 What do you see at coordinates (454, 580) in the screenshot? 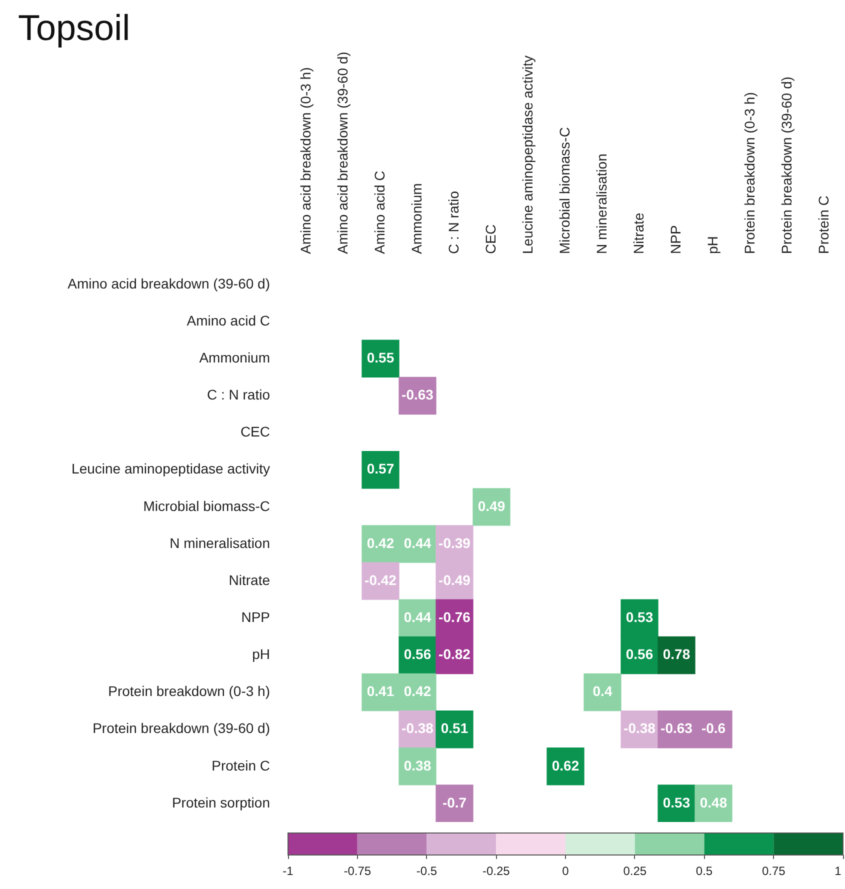
I see `data-label: -0.49` at bounding box center [454, 580].